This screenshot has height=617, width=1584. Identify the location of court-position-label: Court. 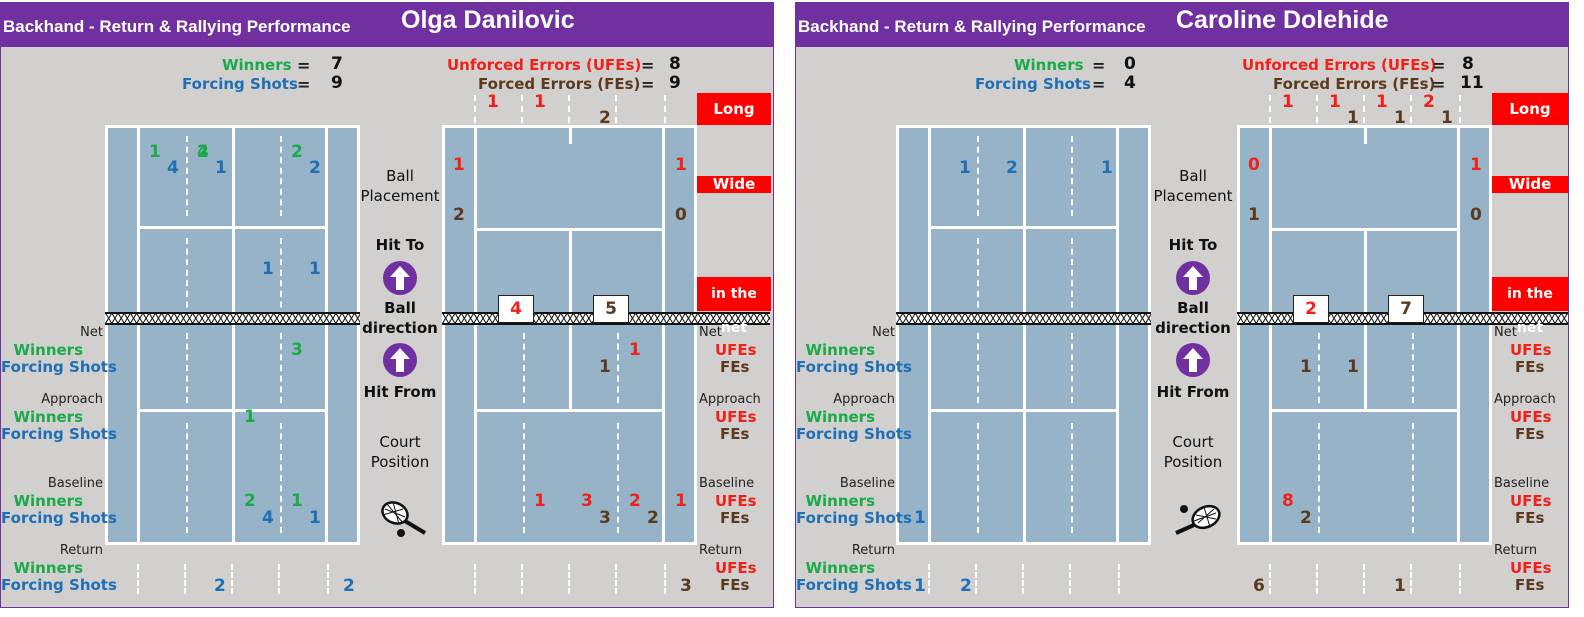
(400, 442).